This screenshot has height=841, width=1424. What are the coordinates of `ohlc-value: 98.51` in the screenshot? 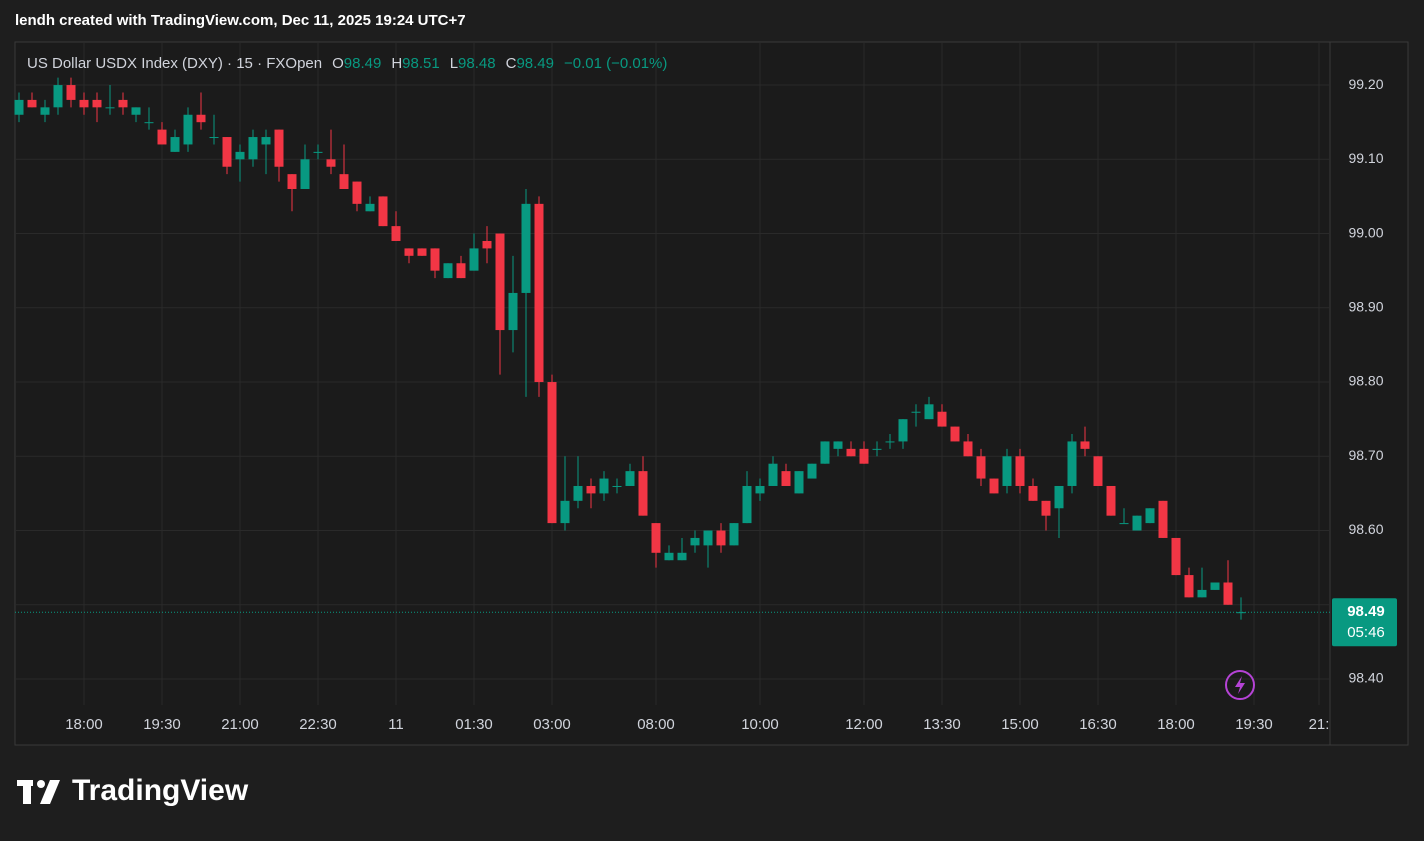 It's located at (421, 63).